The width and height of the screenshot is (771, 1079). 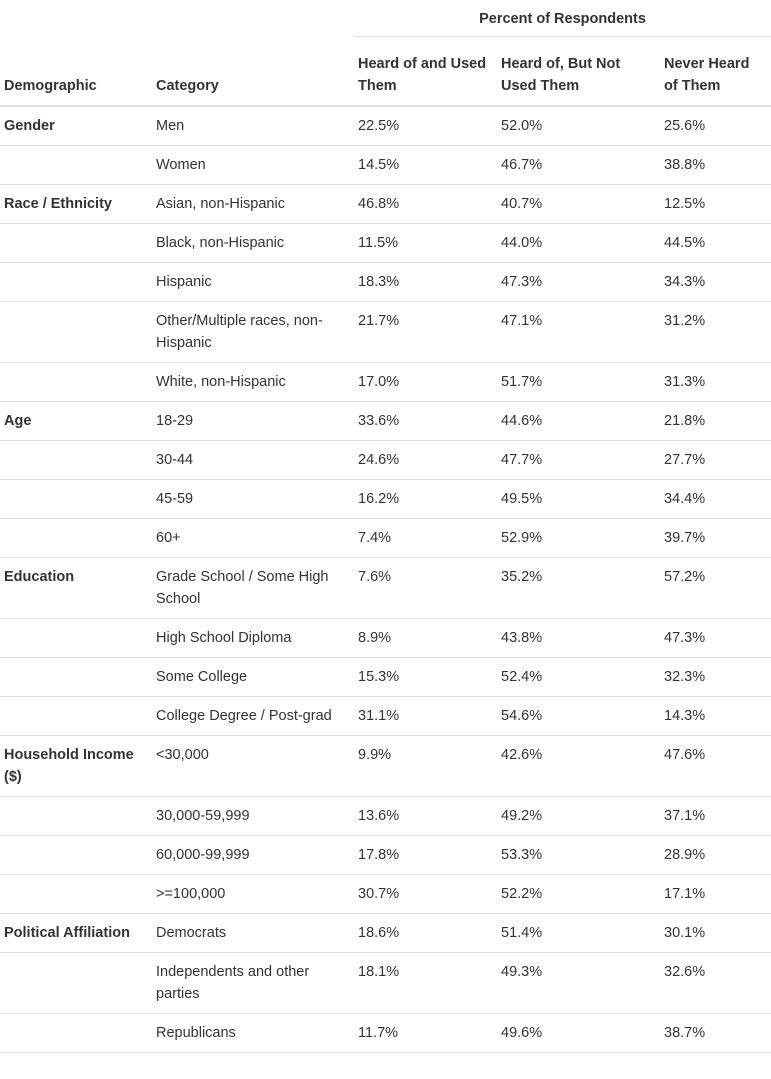 I want to click on category-cell: Democrats, so click(x=253, y=933).